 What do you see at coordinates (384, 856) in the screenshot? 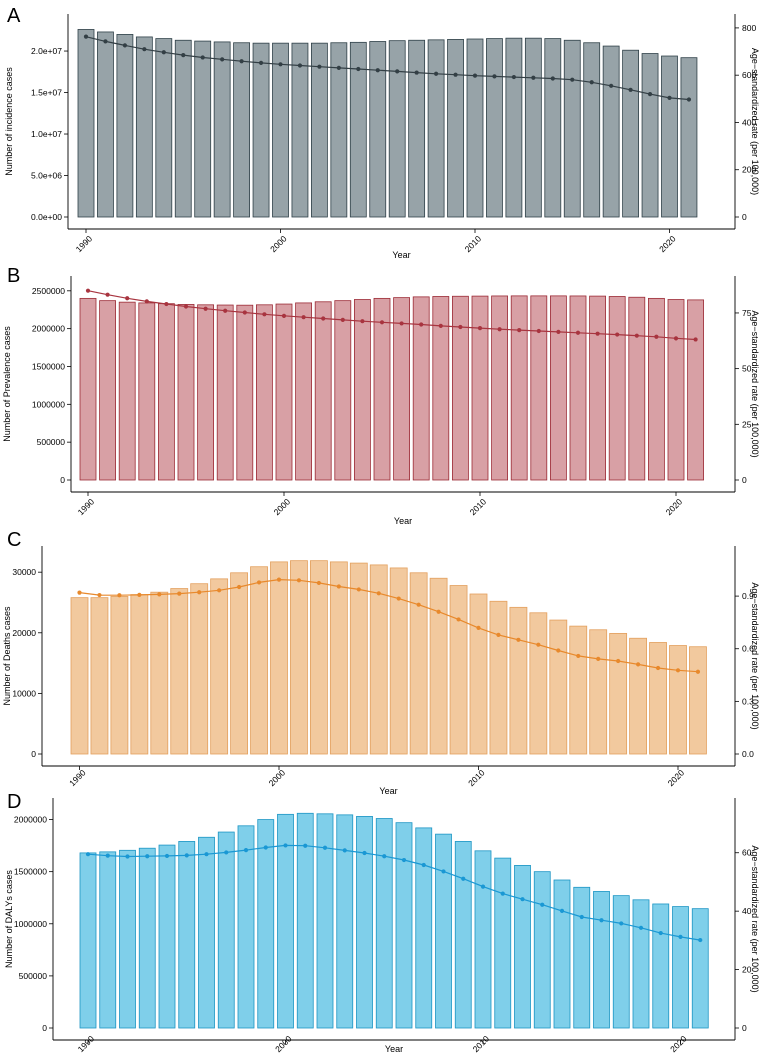
I see `rate-point-2005` at bounding box center [384, 856].